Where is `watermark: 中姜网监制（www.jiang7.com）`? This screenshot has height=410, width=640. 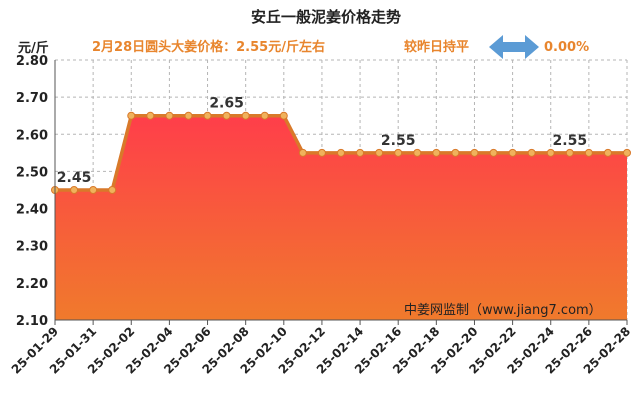
watermark: 中姜网监制（www.jiang7.com） is located at coordinates (503, 310).